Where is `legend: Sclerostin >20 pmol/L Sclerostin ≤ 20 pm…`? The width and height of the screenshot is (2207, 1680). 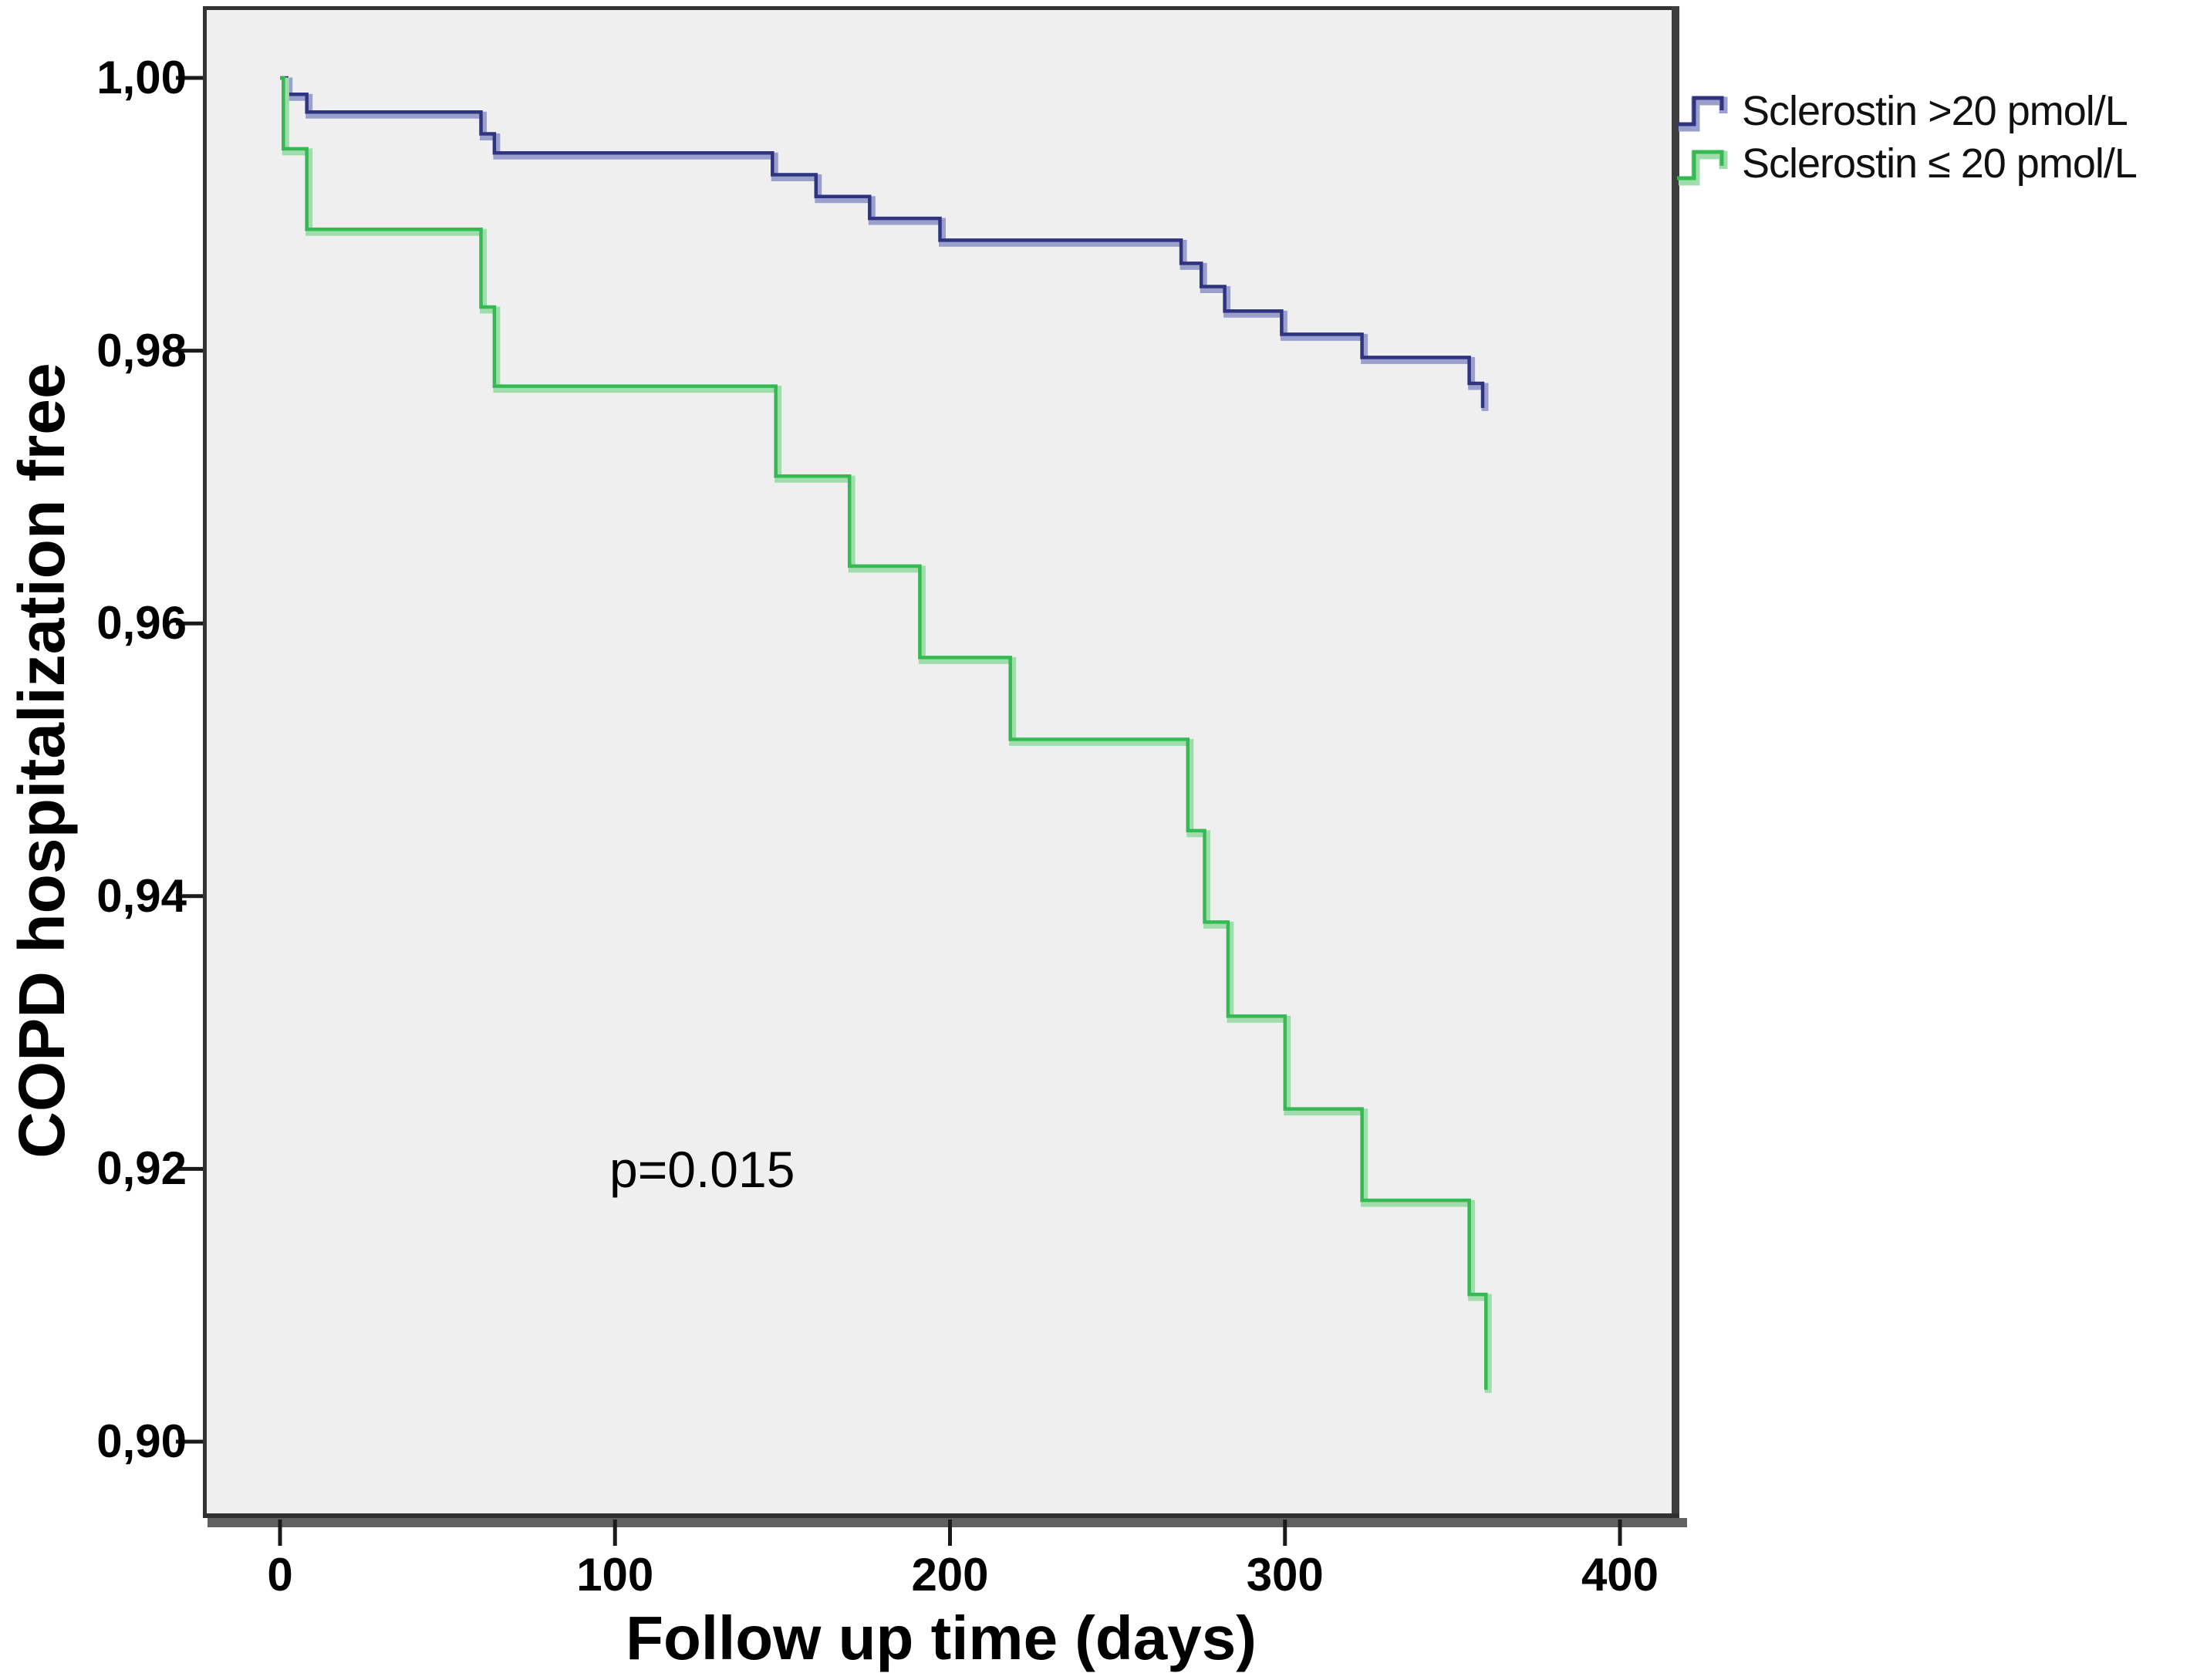 legend: Sclerostin >20 pmol/L Sclerostin ≤ 20 pm… is located at coordinates (1906, 137).